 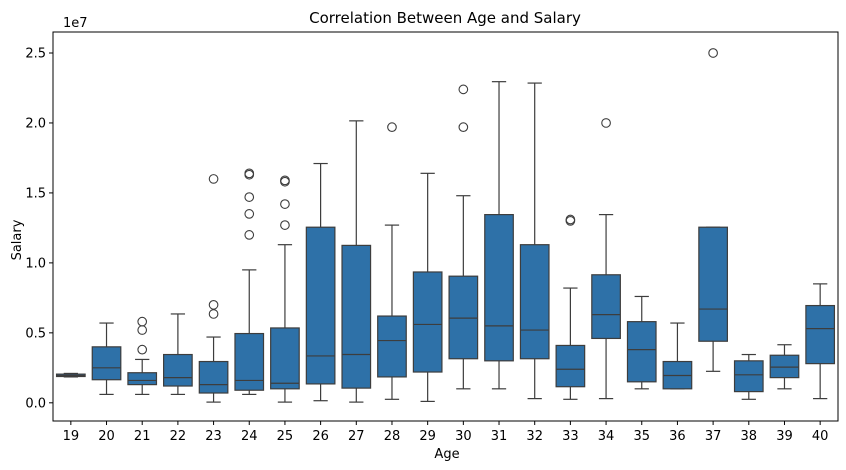 I want to click on x-tick-label: 36, so click(x=677, y=436).